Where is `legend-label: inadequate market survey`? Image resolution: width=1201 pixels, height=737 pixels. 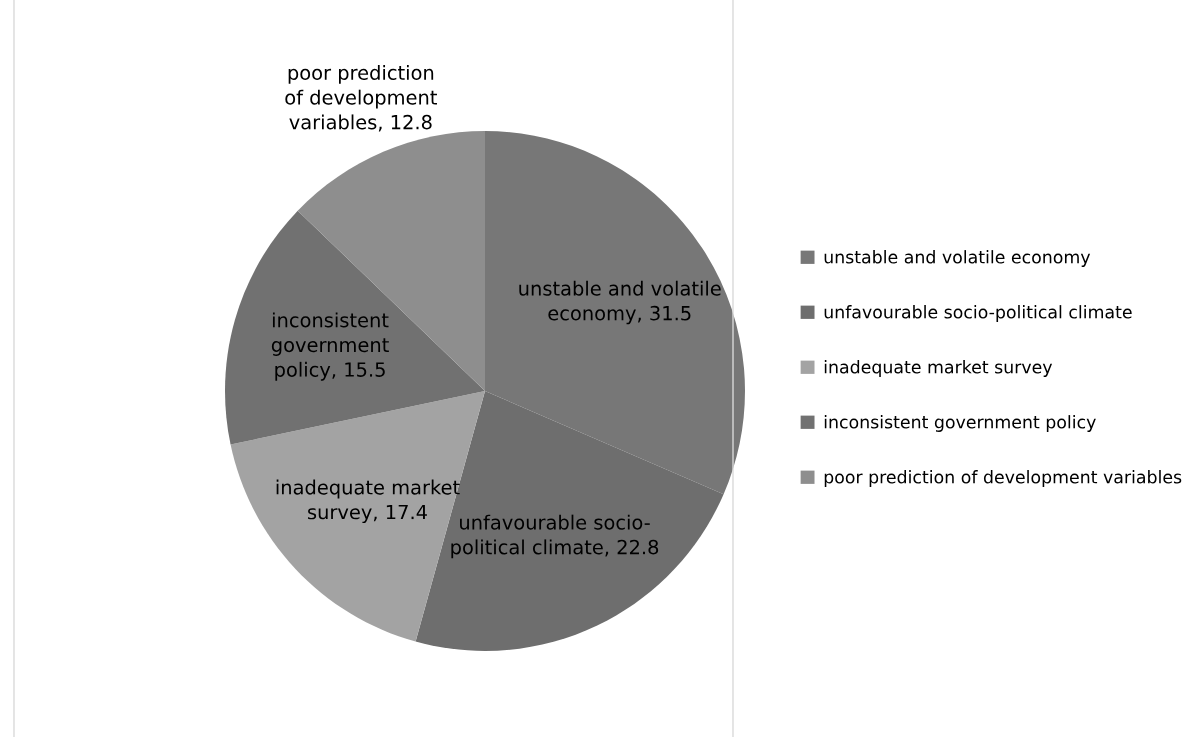
legend-label: inadequate market survey is located at coordinates (938, 368).